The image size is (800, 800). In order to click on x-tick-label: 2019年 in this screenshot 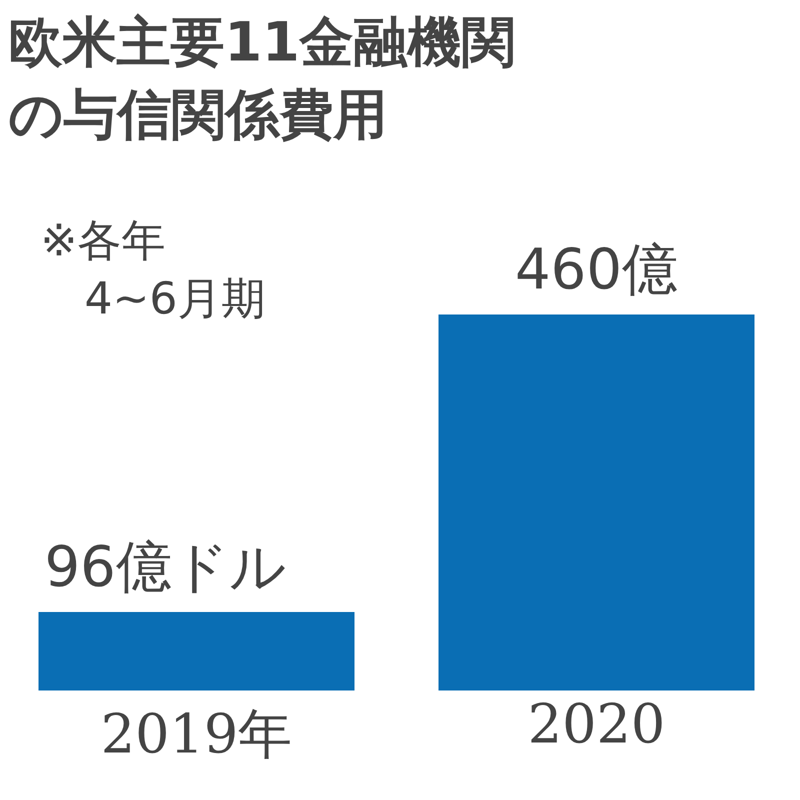, I will do `click(196, 734)`.